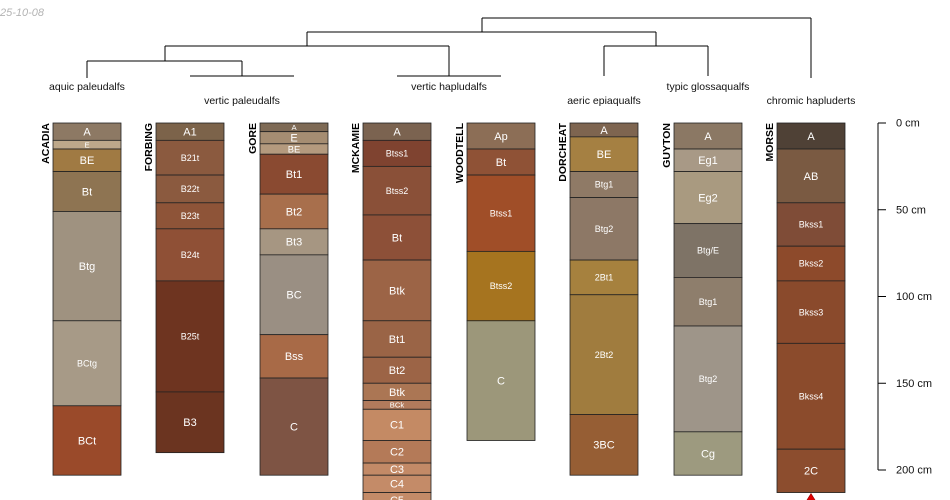 The image size is (950, 500). Describe the element at coordinates (87, 87) in the screenshot. I see `taxon-group-label: aquic paleudalfs` at that location.